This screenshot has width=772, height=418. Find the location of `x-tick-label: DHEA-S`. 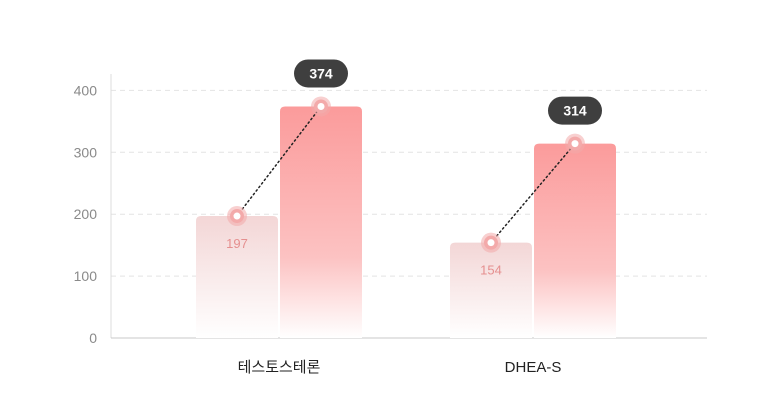

x-tick-label: DHEA-S is located at coordinates (533, 367).